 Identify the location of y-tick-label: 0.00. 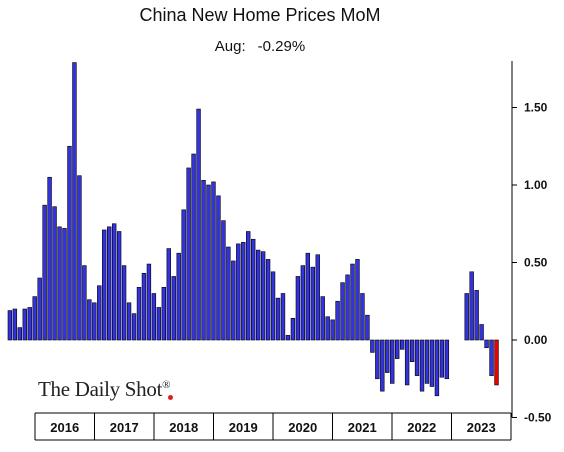
(536, 340).